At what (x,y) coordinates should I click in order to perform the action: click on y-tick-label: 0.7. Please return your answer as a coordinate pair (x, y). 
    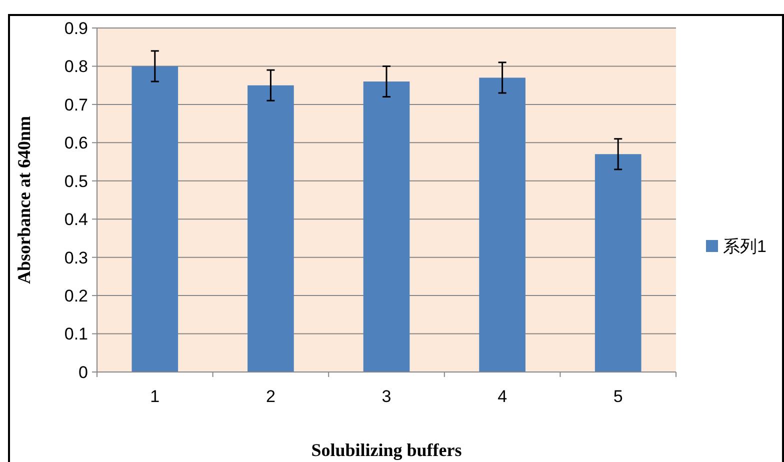
    Looking at the image, I should click on (76, 104).